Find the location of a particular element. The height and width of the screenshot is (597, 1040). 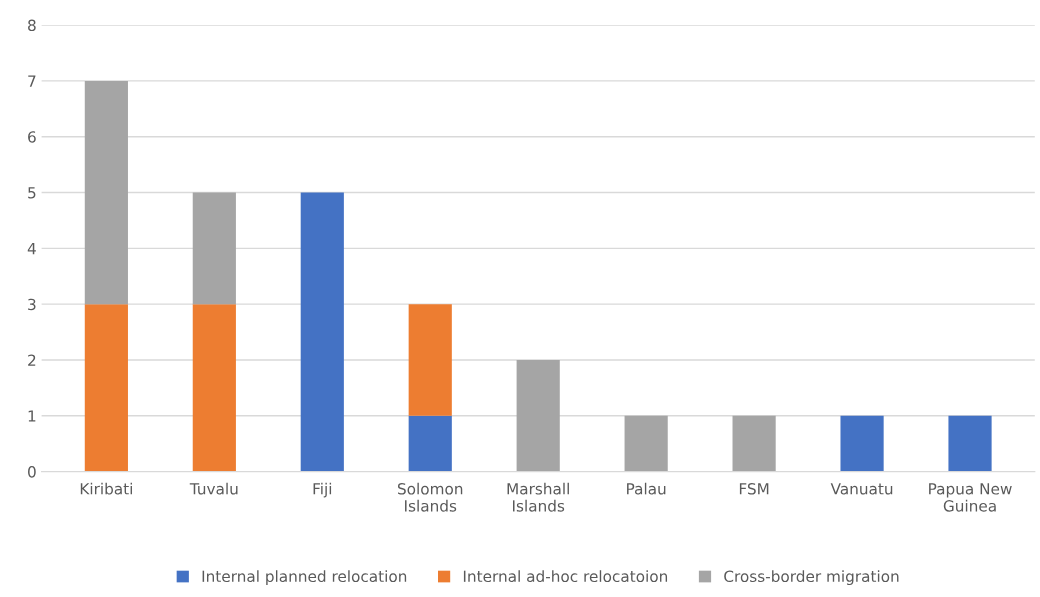

x-tick-label: Tuvalu is located at coordinates (213, 488).